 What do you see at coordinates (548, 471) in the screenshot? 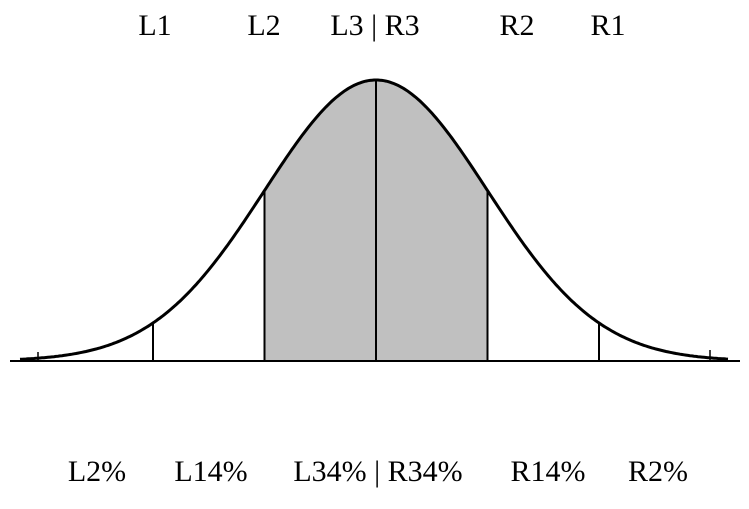
I see `label-r14-percent: R14%` at bounding box center [548, 471].